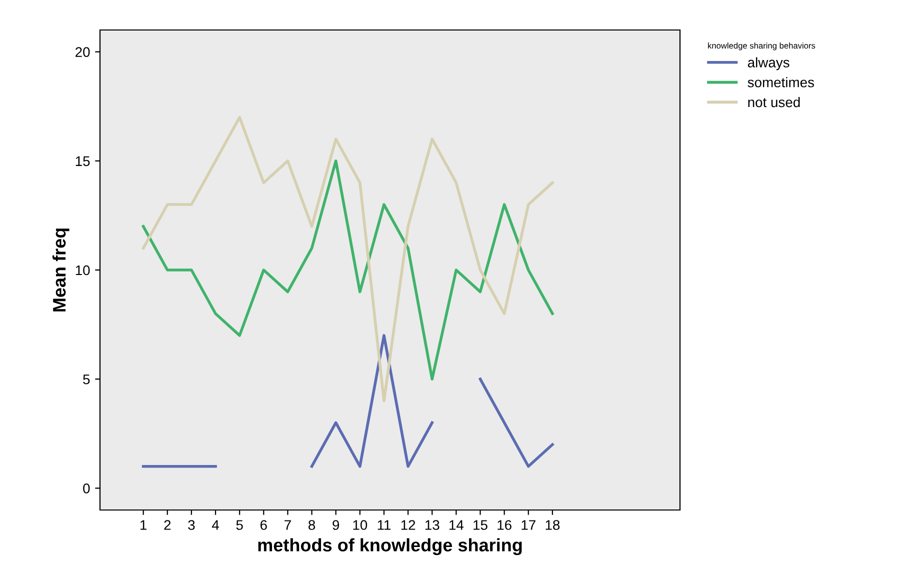 Image resolution: width=900 pixels, height=571 pixels. Describe the element at coordinates (553, 525) in the screenshot. I see `x-tick-label: 18` at that location.